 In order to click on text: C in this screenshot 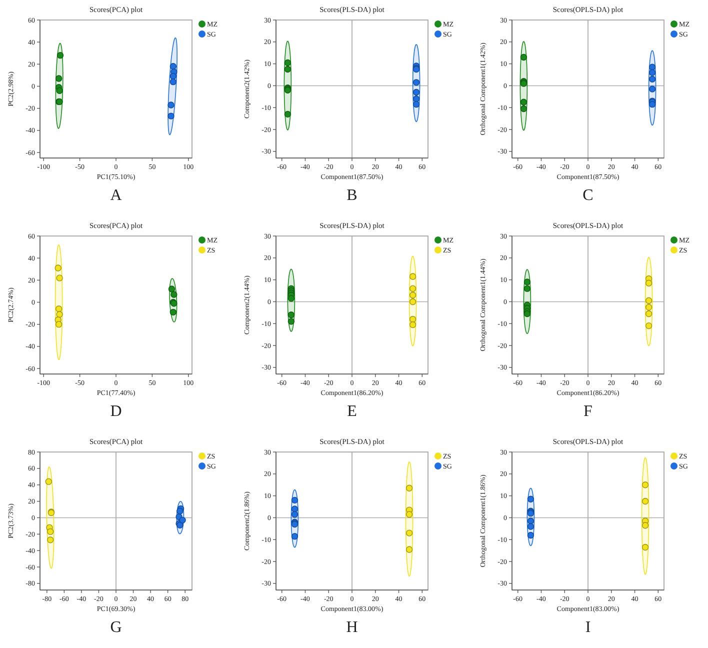, I will do `click(588, 195)`.